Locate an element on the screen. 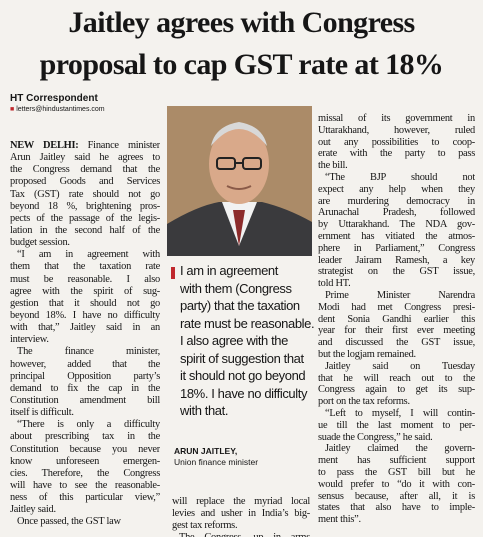 This screenshot has width=483, height=537. email-row: ■ letters@hindustantimes.com is located at coordinates (57, 109).